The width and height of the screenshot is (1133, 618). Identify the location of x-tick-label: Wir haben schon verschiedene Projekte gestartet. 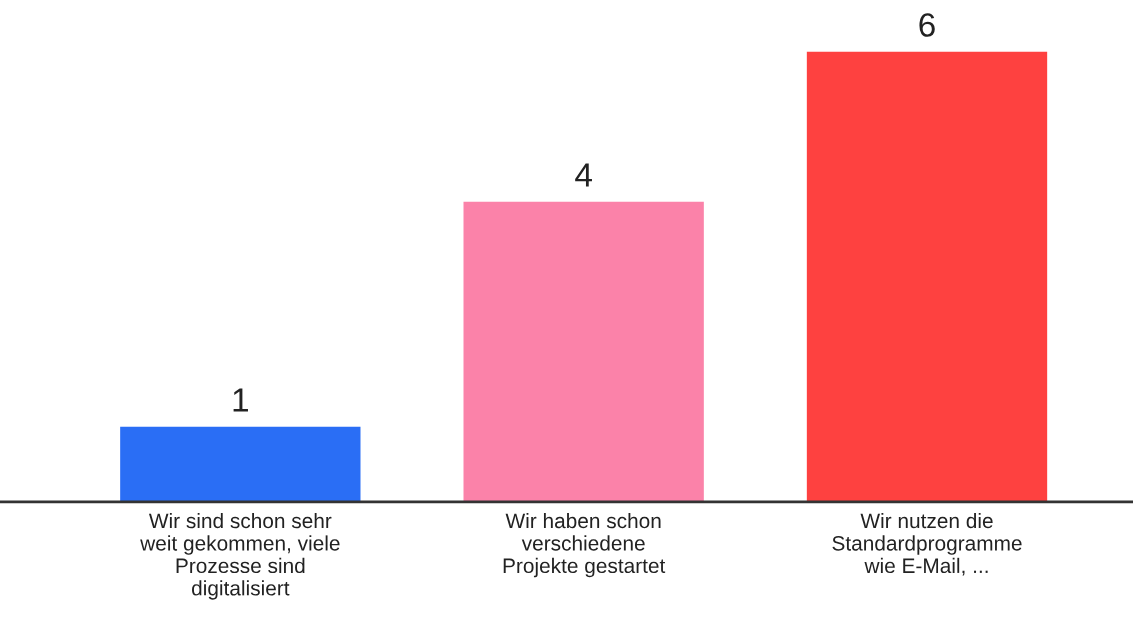
(584, 545).